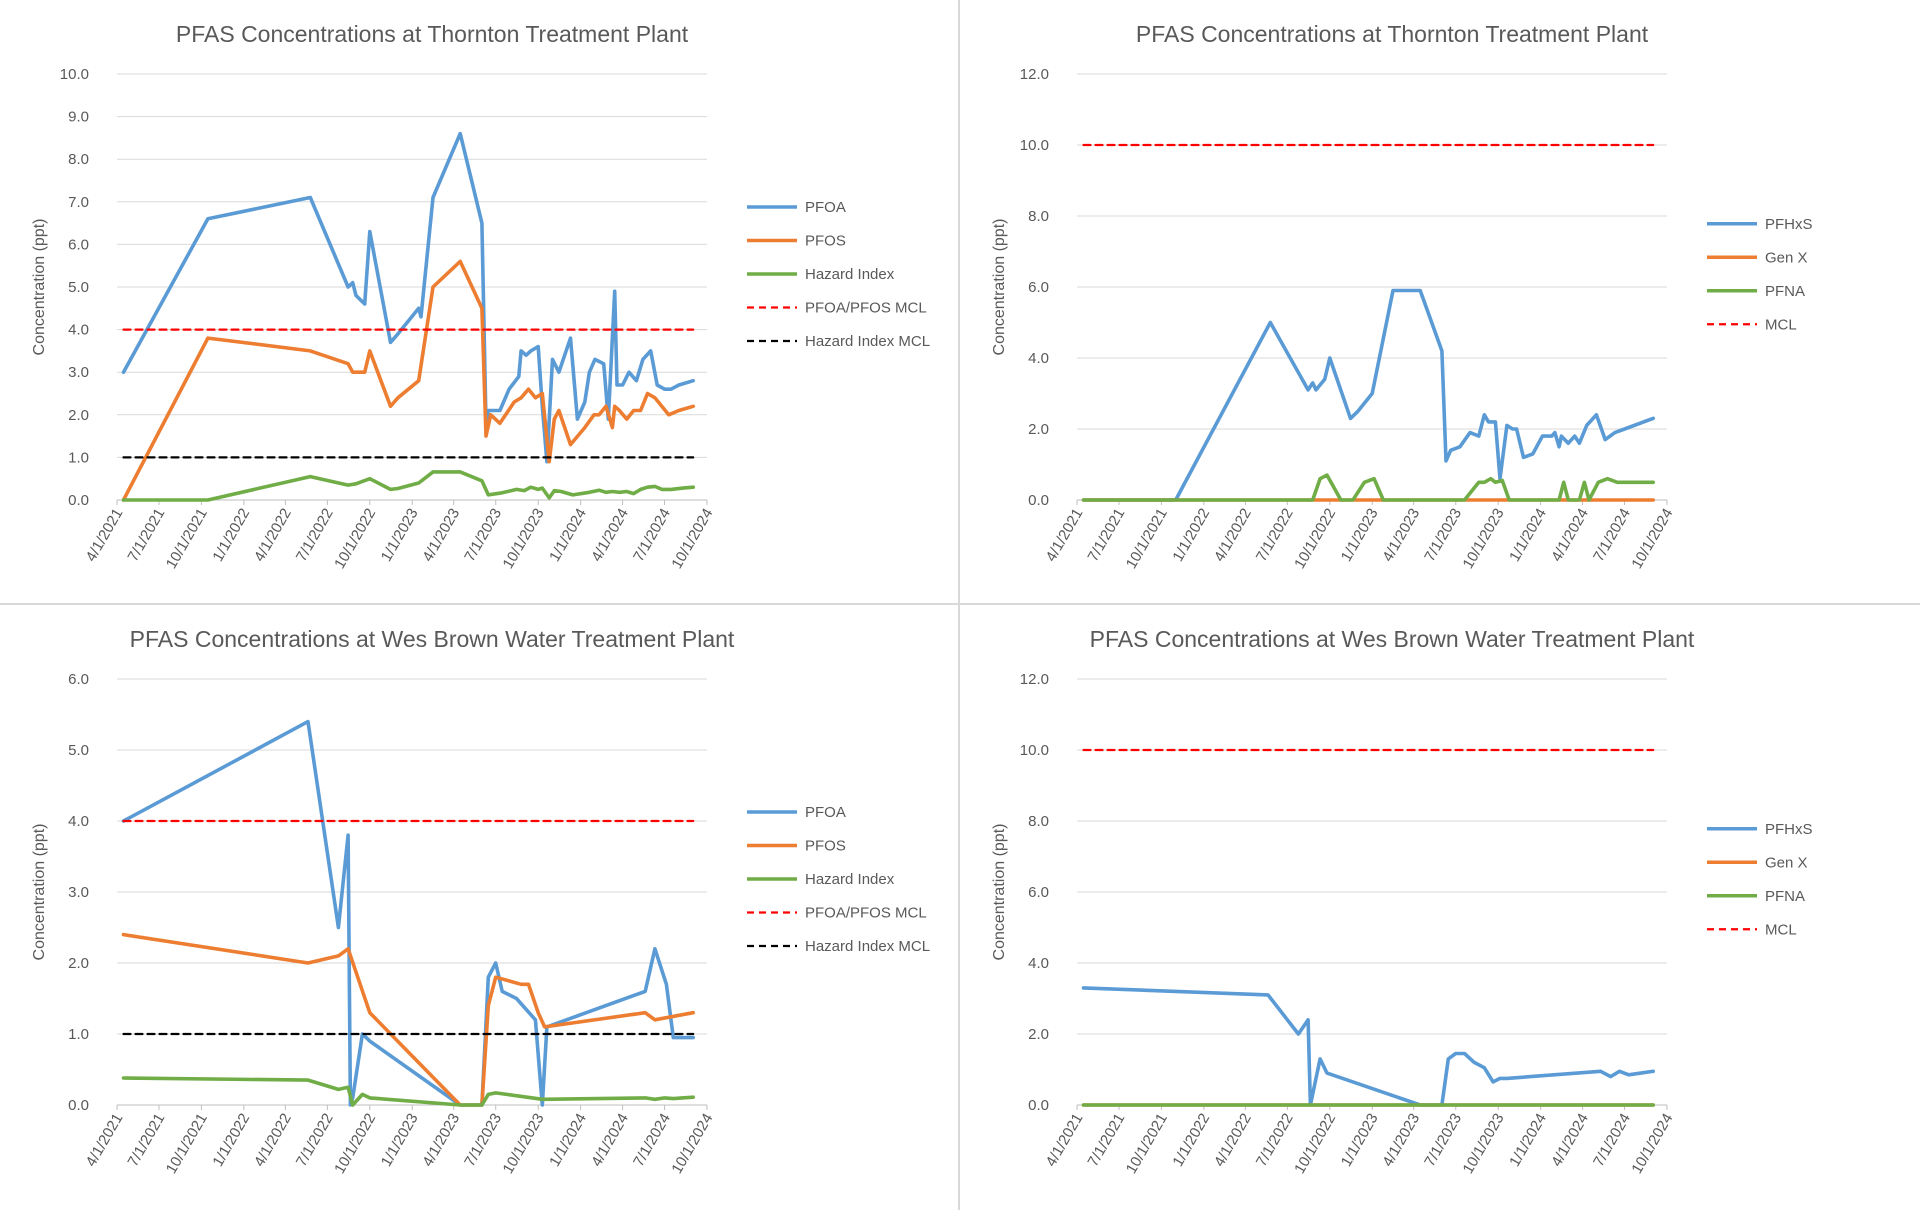  What do you see at coordinates (1368, 487) in the screenshot?
I see `series-line-pfna` at bounding box center [1368, 487].